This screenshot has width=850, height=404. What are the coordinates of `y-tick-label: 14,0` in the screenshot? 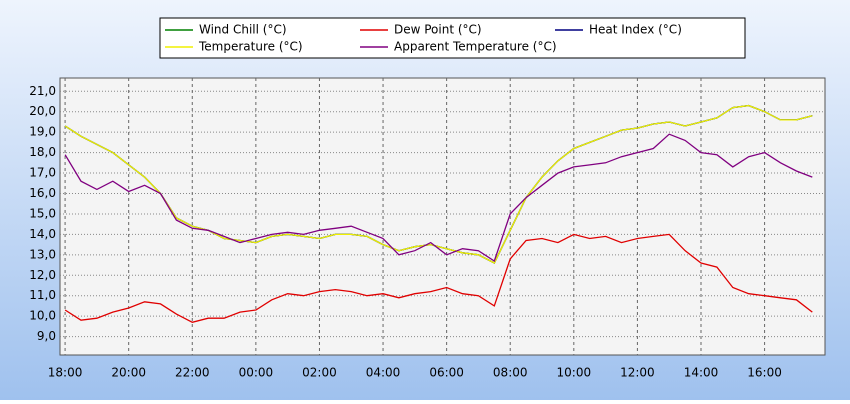 It's located at (42, 234).